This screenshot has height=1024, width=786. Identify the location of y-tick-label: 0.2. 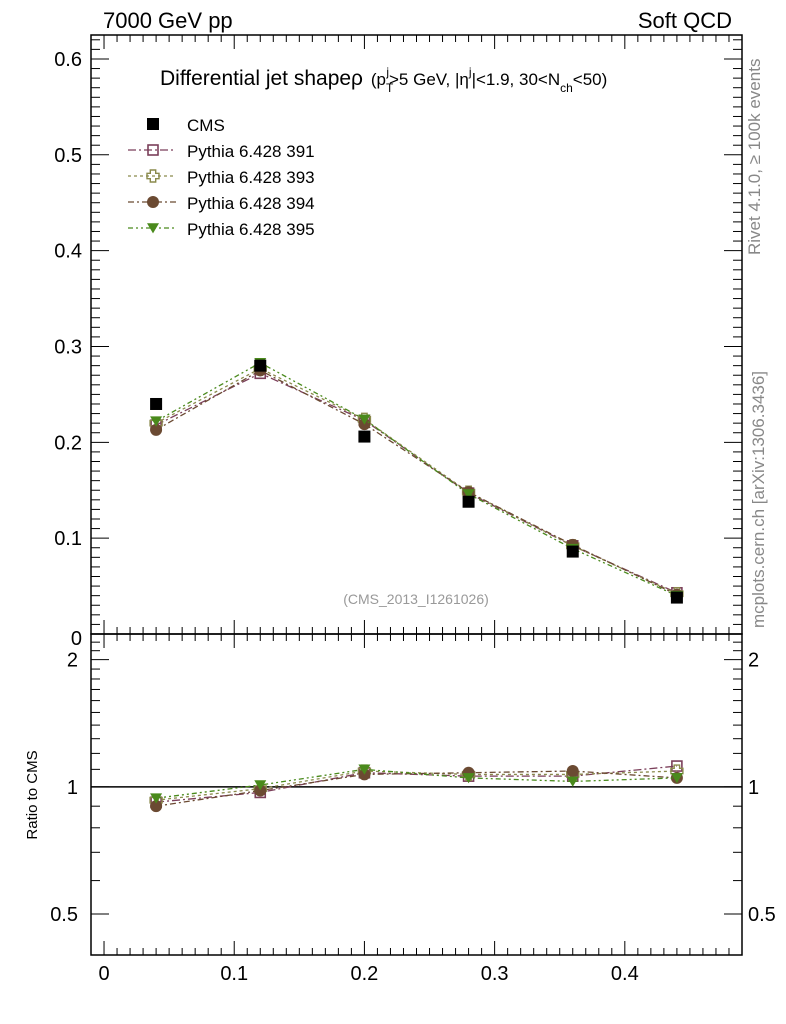
(68, 443).